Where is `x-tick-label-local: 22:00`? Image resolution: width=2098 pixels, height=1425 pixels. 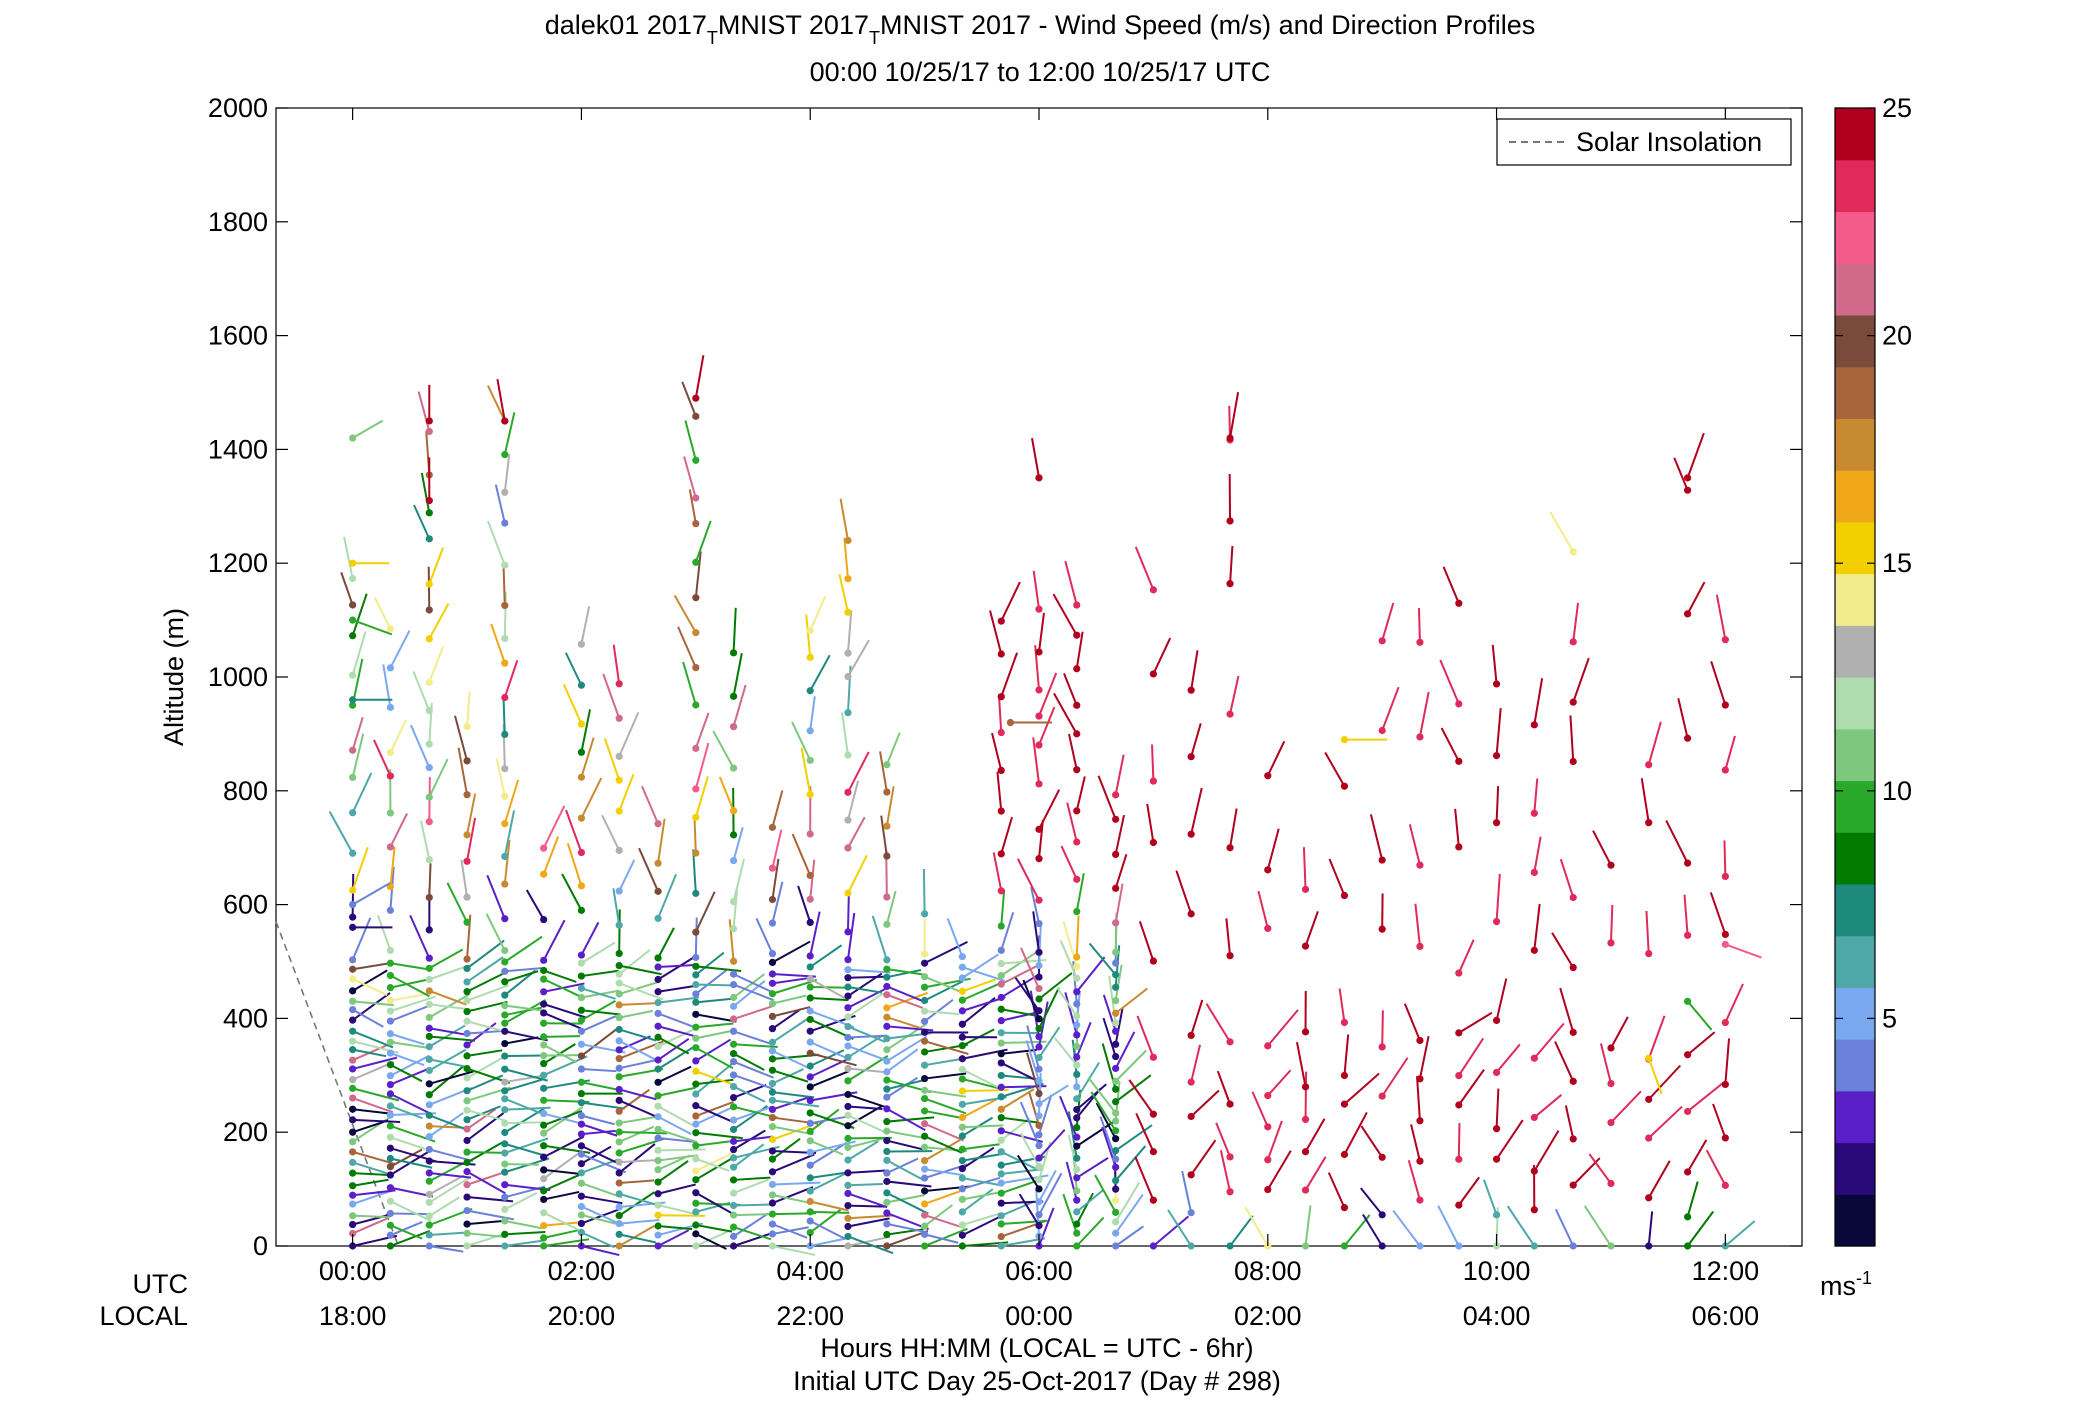
x-tick-label-local: 22:00 is located at coordinates (810, 1316).